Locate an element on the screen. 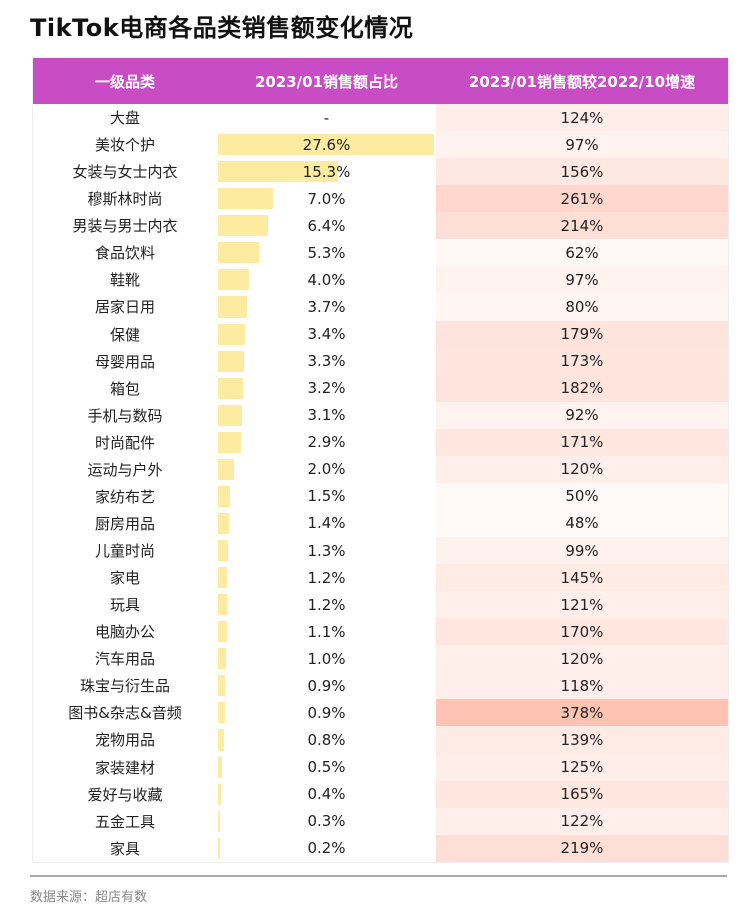 This screenshot has height=919, width=751. share-cell: 1.1% is located at coordinates (326, 631).